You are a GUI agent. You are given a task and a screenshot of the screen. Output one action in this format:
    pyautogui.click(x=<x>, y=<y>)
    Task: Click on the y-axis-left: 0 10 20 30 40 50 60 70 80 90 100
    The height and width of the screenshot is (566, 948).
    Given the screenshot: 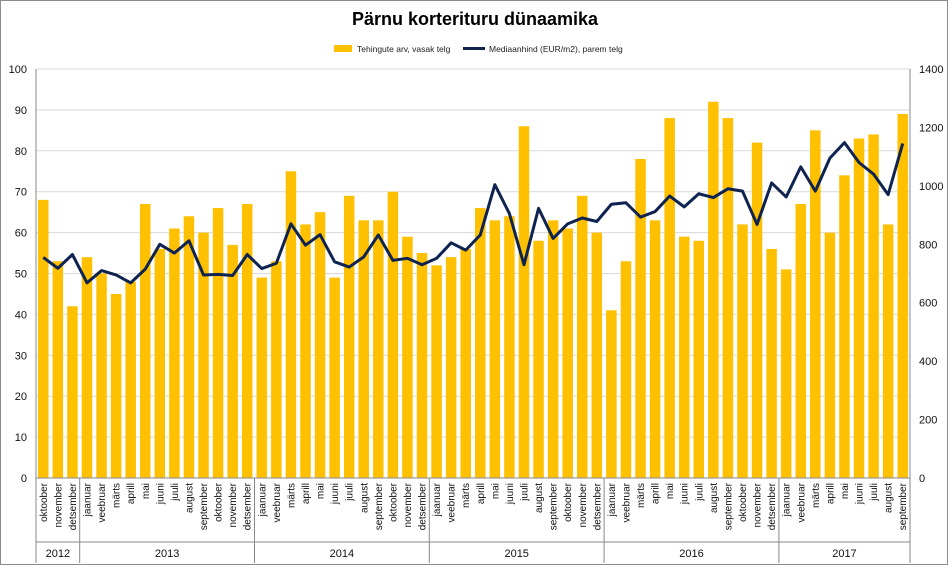 What is the action you would take?
    pyautogui.click(x=18, y=274)
    